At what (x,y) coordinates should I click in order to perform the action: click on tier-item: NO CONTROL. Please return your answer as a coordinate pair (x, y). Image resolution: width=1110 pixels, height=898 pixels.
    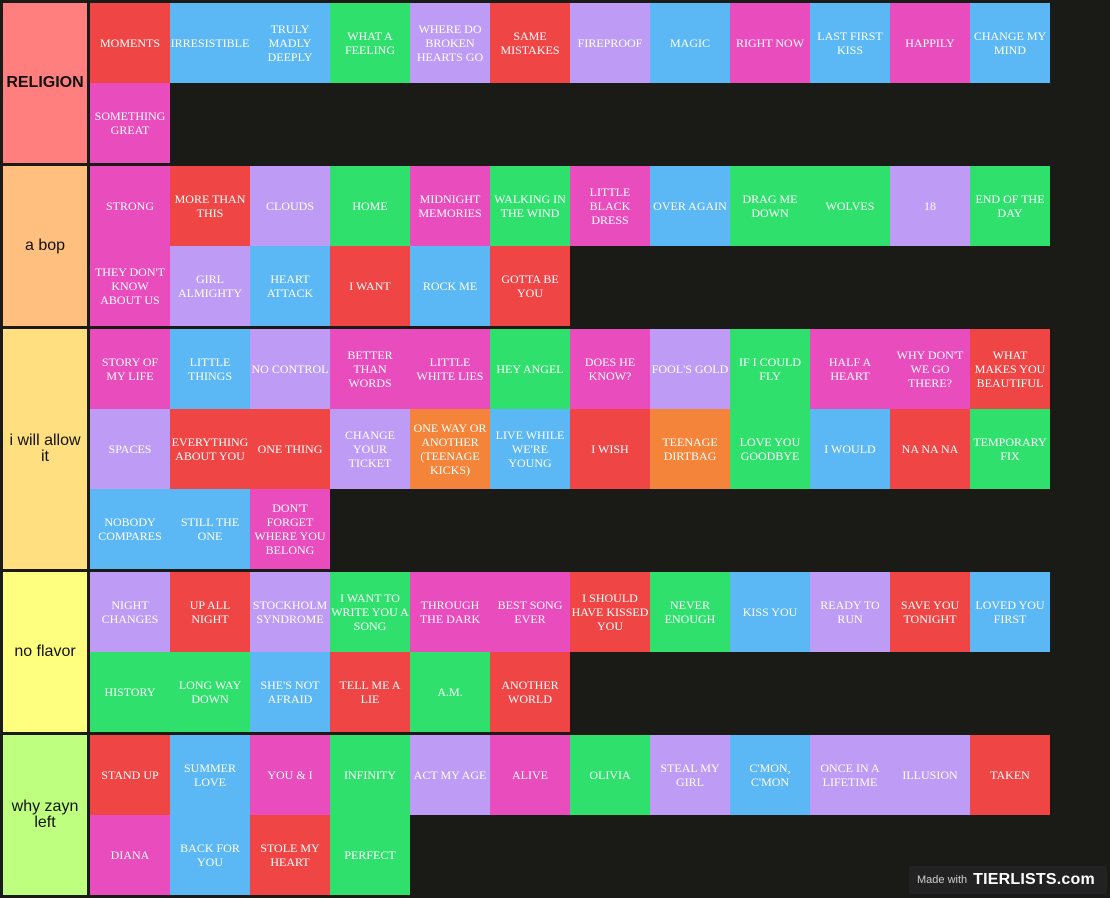
    Looking at the image, I should click on (290, 369).